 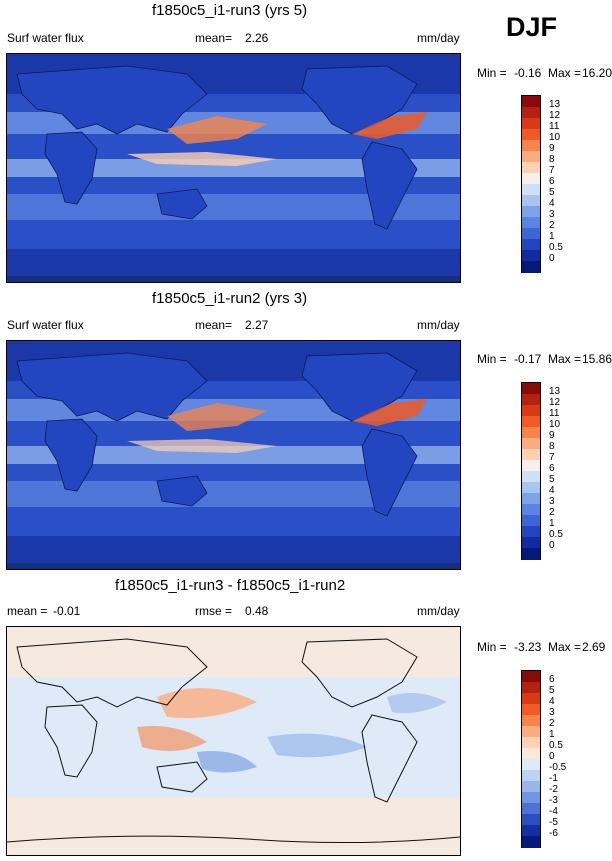 What do you see at coordinates (45, 38) in the screenshot?
I see `panel-1-variable-label: Surf water flux` at bounding box center [45, 38].